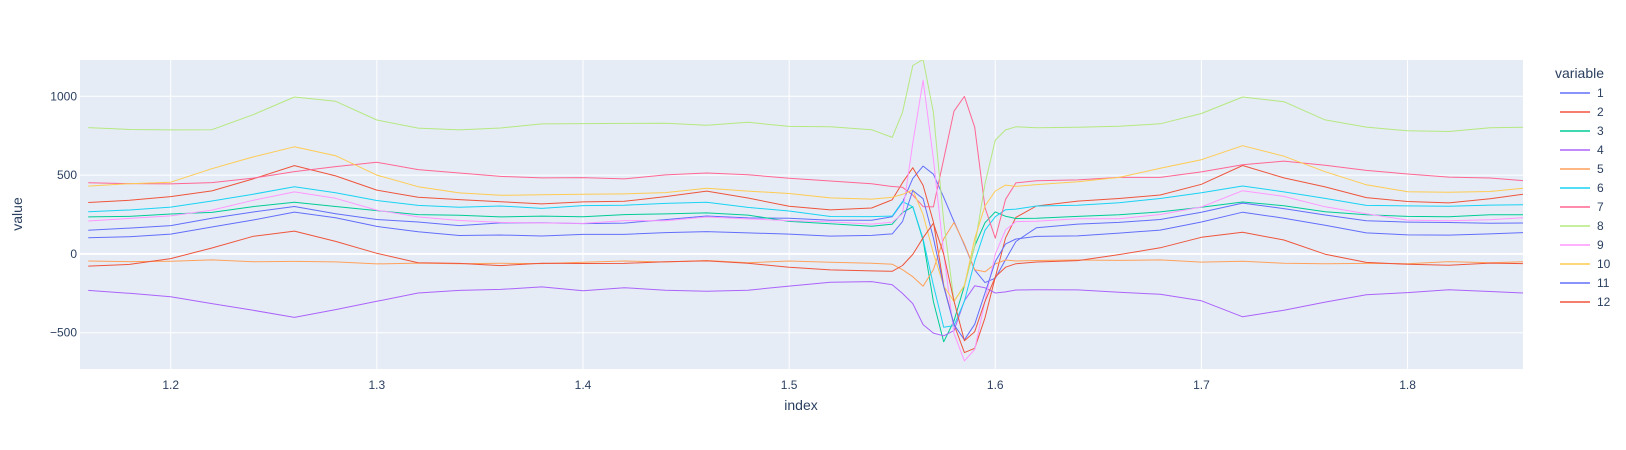  What do you see at coordinates (1600, 150) in the screenshot?
I see `legend-label-4: 4` at bounding box center [1600, 150].